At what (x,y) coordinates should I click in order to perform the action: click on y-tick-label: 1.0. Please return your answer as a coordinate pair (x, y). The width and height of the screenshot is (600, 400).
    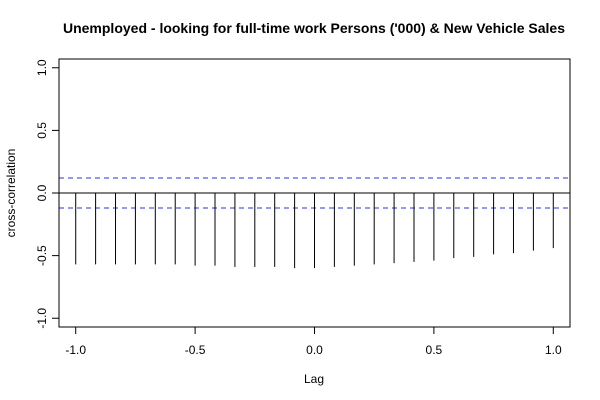
    Looking at the image, I should click on (42, 67).